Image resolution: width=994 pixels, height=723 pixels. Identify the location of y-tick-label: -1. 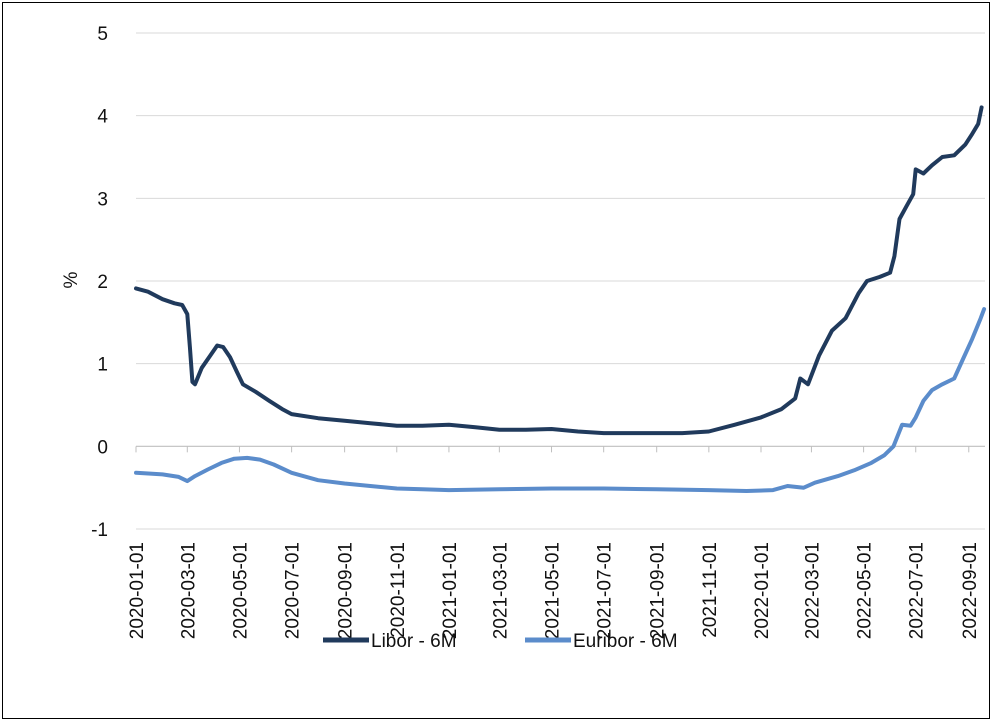
(99, 530).